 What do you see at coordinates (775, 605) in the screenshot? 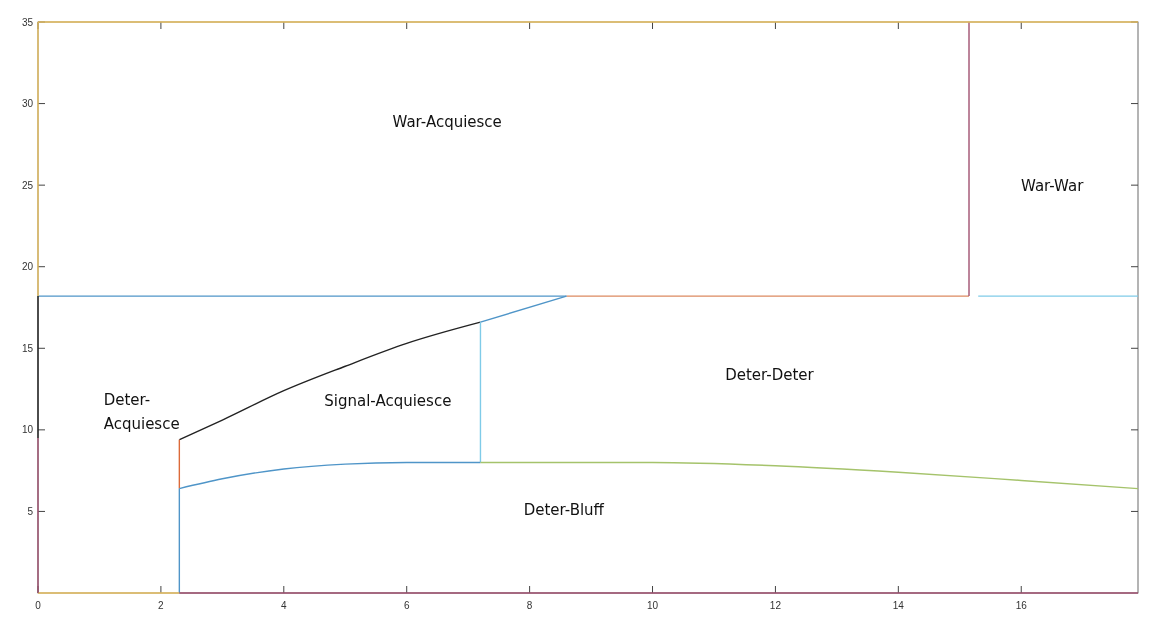
I see `x-tick-label: 12` at bounding box center [775, 605].